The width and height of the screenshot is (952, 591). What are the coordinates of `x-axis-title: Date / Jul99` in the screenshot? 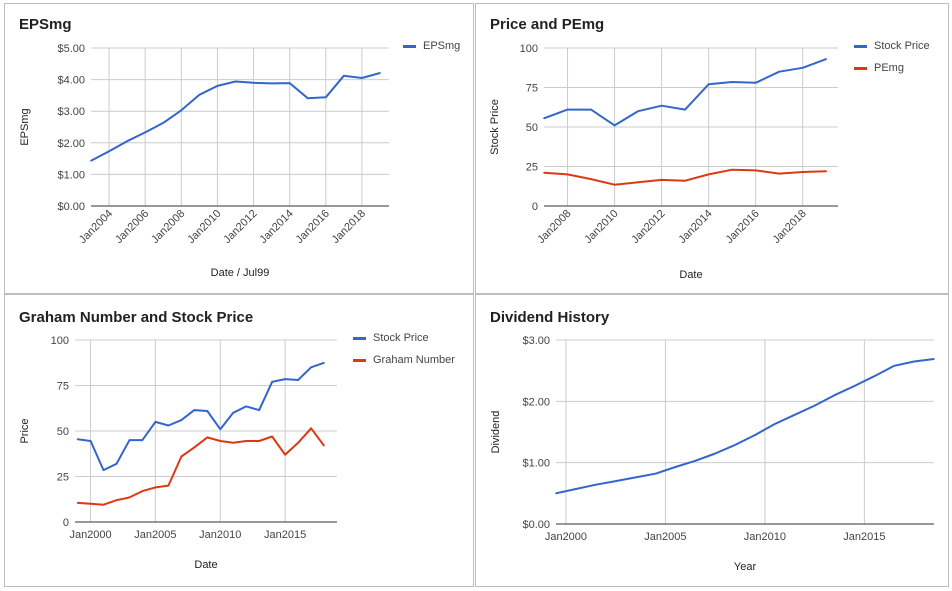 It's located at (240, 273).